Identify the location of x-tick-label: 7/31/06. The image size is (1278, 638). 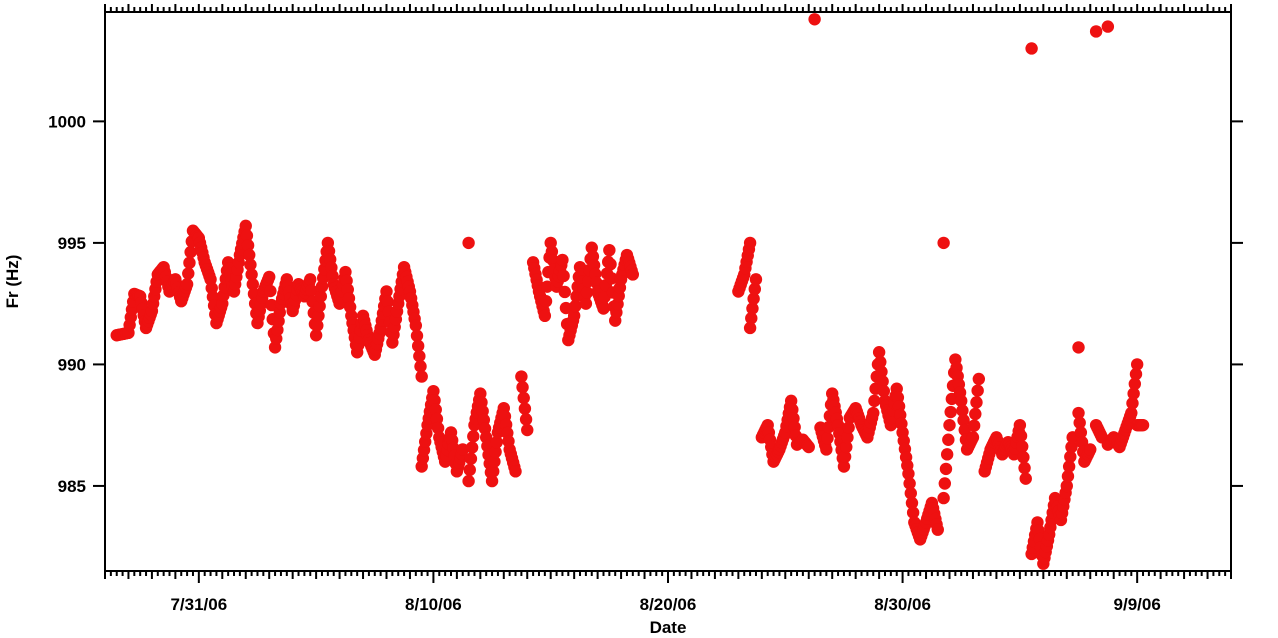
(198, 604).